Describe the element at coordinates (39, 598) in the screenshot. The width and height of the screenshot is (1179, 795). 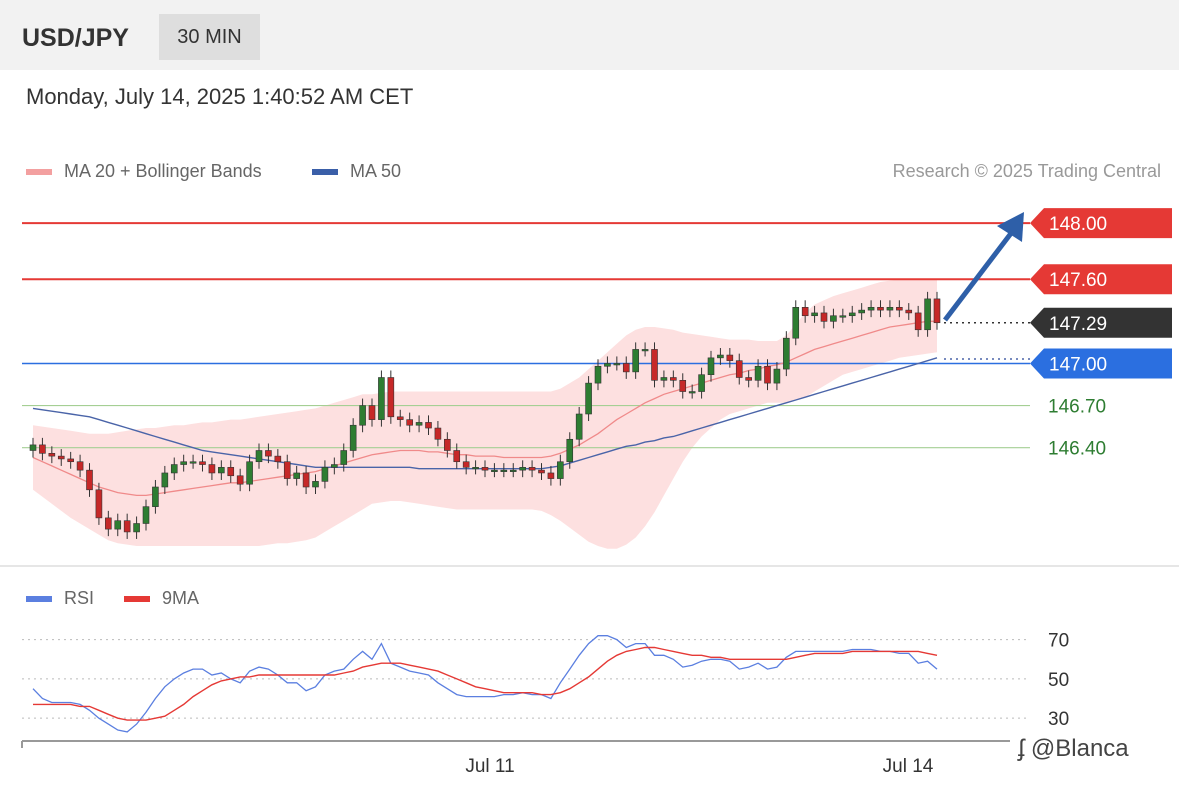
I see `legend-rsi-swatch` at that location.